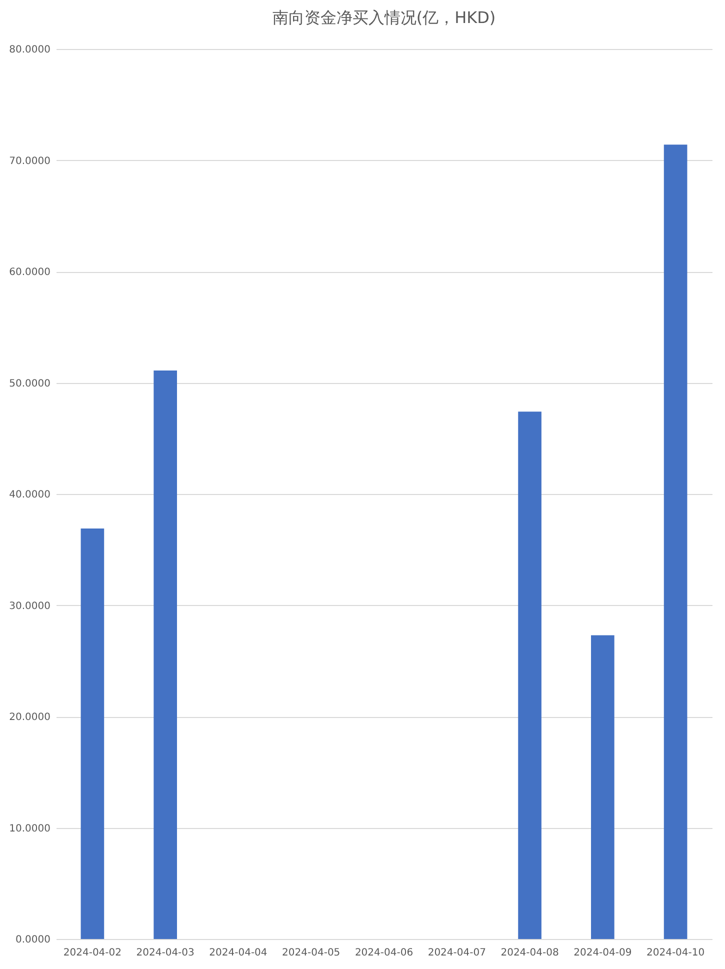 The width and height of the screenshot is (725, 969). What do you see at coordinates (675, 953) in the screenshot?
I see `x-tick-label: 2024-04-10` at bounding box center [675, 953].